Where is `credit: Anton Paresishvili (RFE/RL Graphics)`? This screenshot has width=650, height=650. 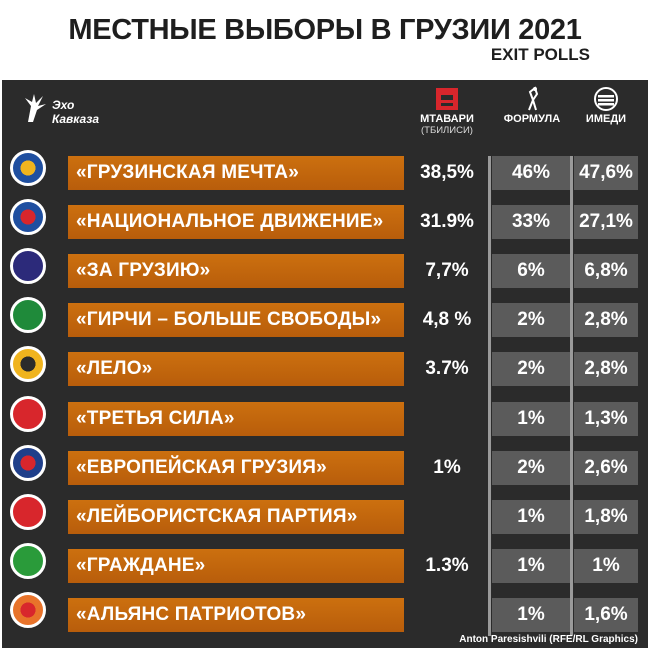
credit: Anton Paresishvili (RFE/RL Graphics) is located at coordinates (548, 639).